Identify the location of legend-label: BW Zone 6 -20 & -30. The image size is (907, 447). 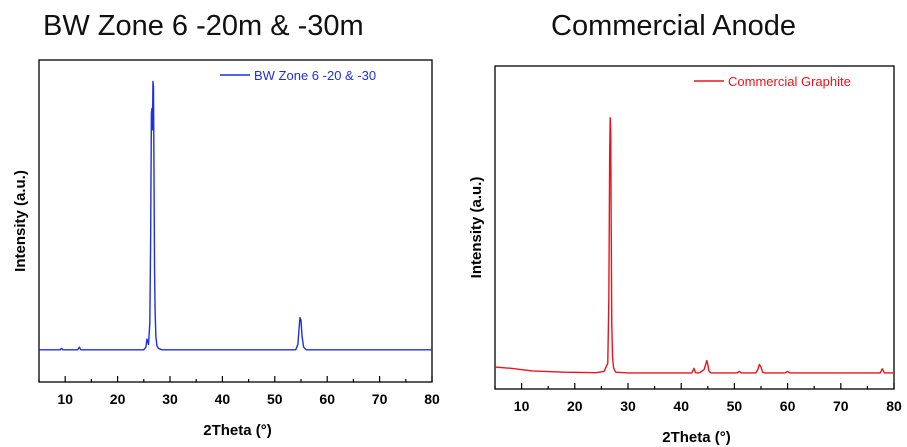
(315, 75).